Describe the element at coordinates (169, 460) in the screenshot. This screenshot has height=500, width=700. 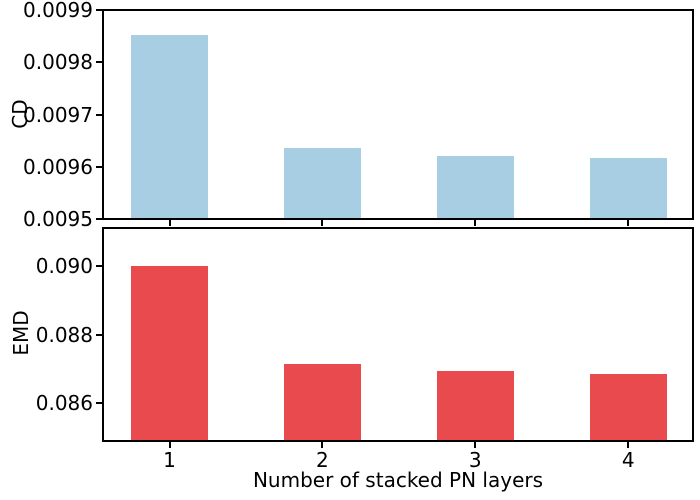
I see `x-tick-label: 1` at that location.